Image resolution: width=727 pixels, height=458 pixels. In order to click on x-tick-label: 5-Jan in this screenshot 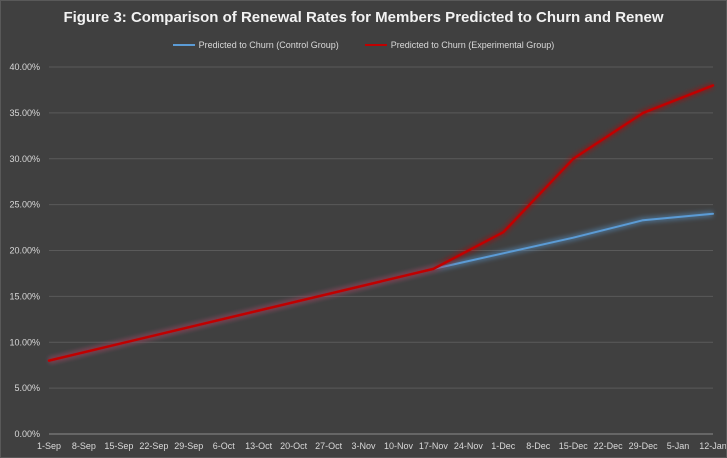, I will do `click(678, 446)`.